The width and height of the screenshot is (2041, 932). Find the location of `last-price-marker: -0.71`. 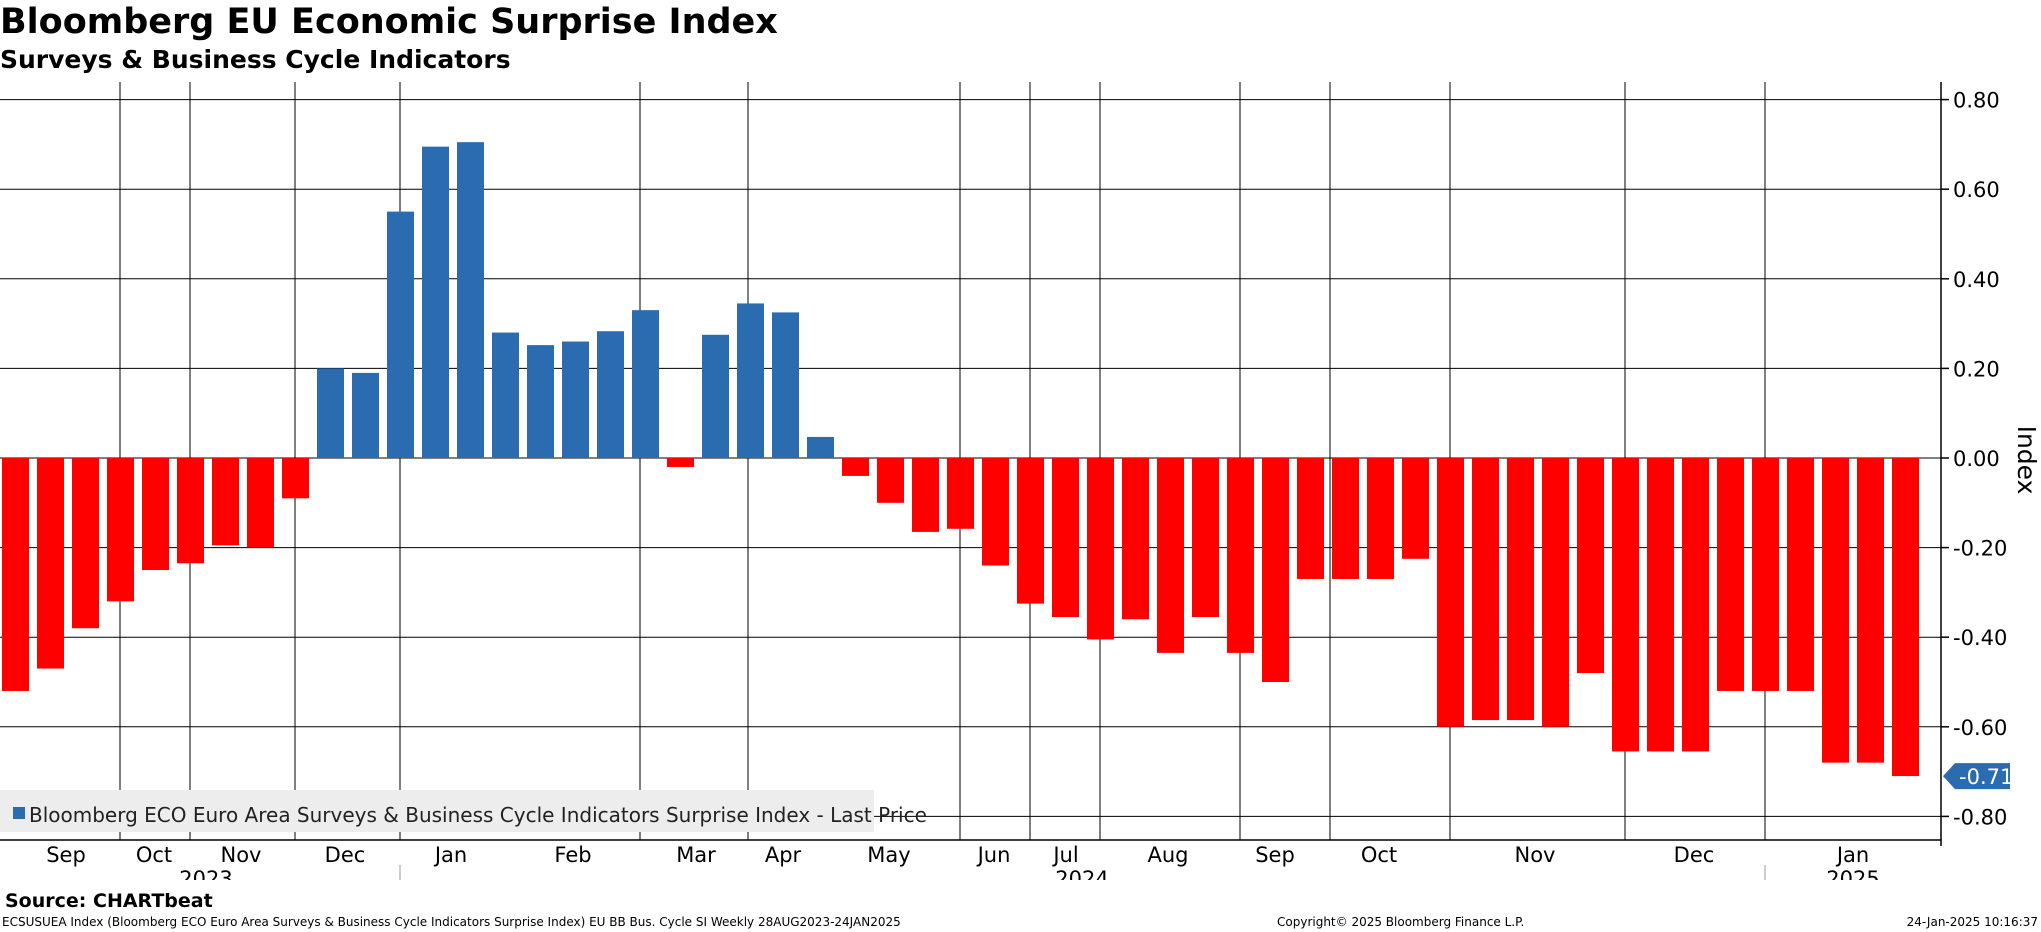

last-price-marker: -0.71 is located at coordinates (1978, 776).